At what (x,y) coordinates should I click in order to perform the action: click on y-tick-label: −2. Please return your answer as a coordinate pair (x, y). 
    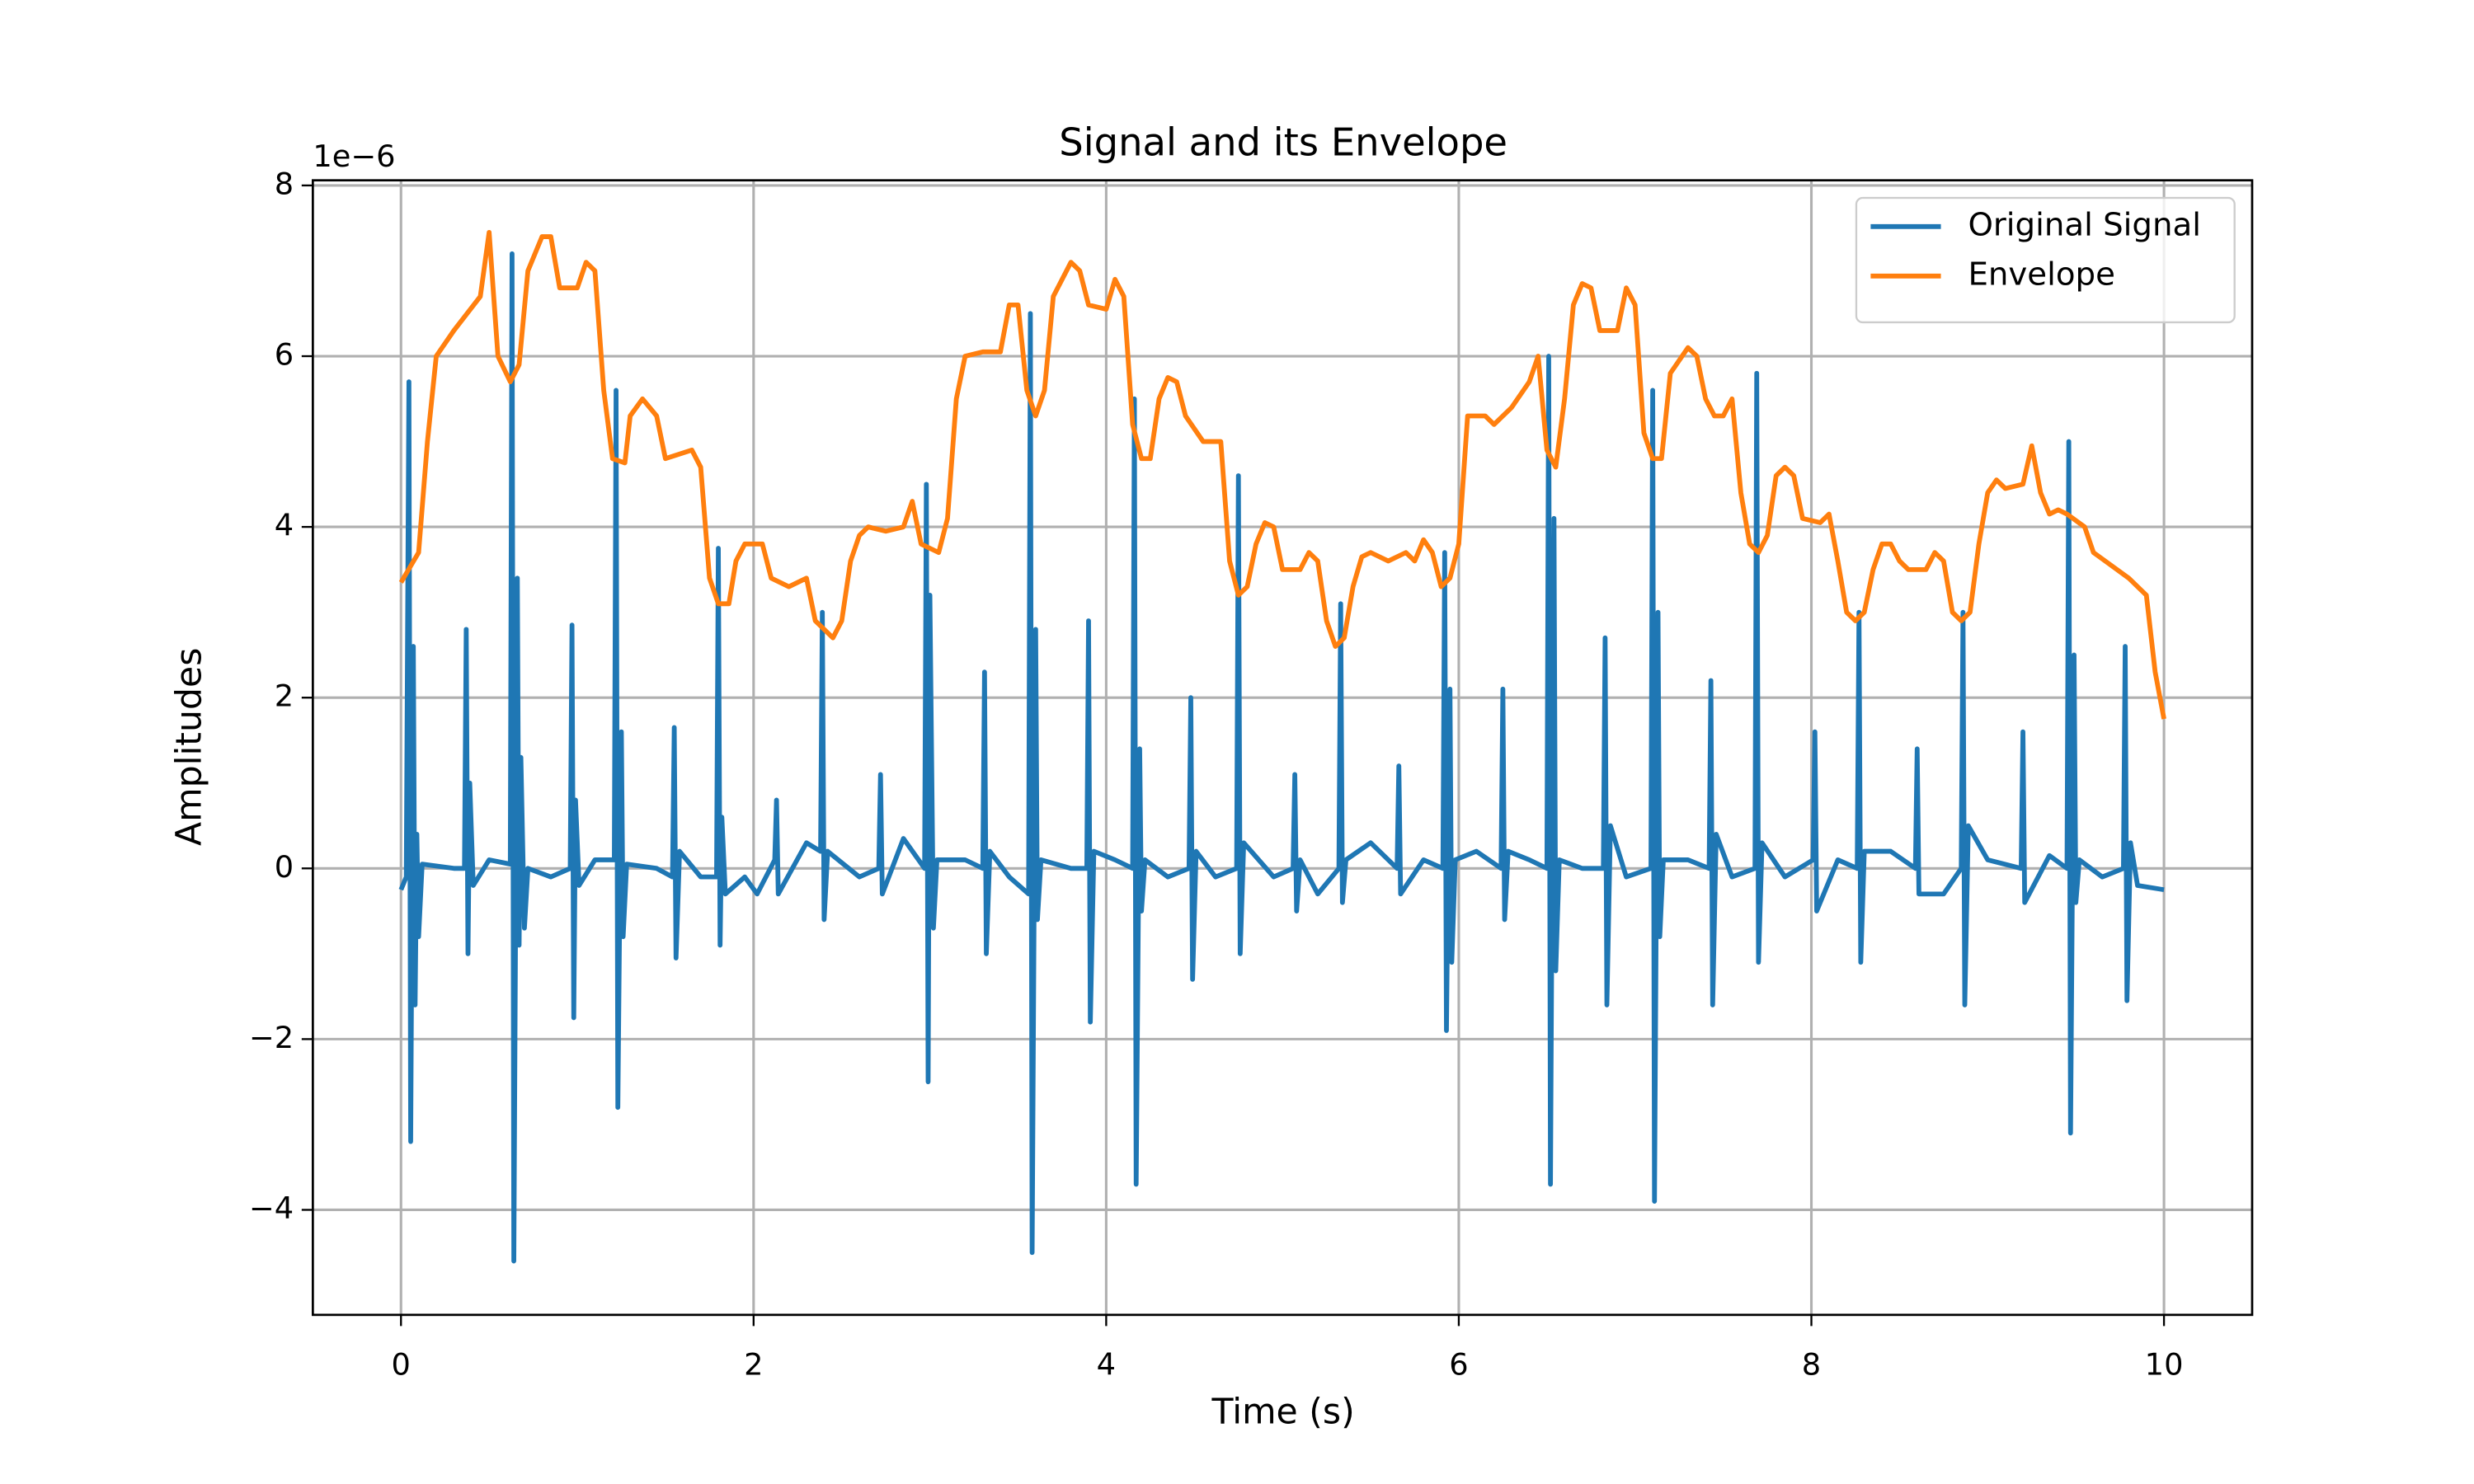
    Looking at the image, I should click on (271, 1037).